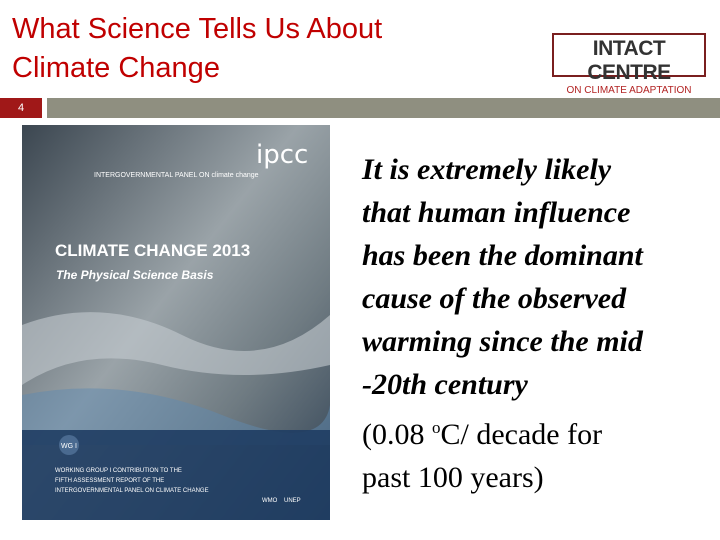 The width and height of the screenshot is (720, 540). What do you see at coordinates (436, 427) in the screenshot?
I see `note-superscript: o` at bounding box center [436, 427].